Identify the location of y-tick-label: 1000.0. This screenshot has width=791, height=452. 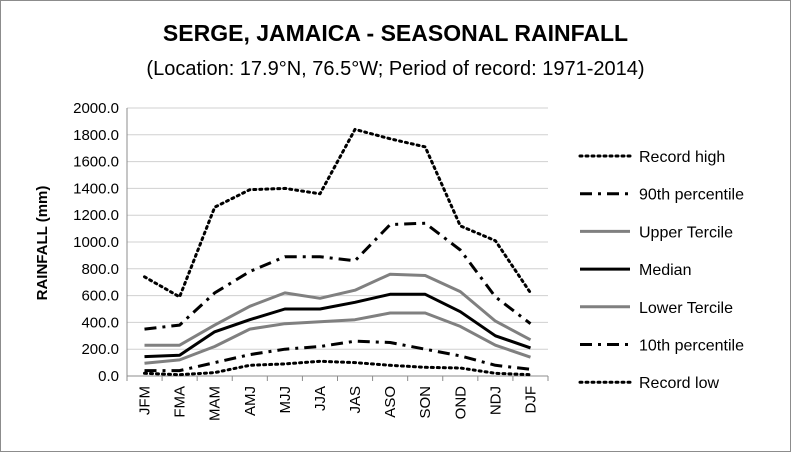
(96, 242).